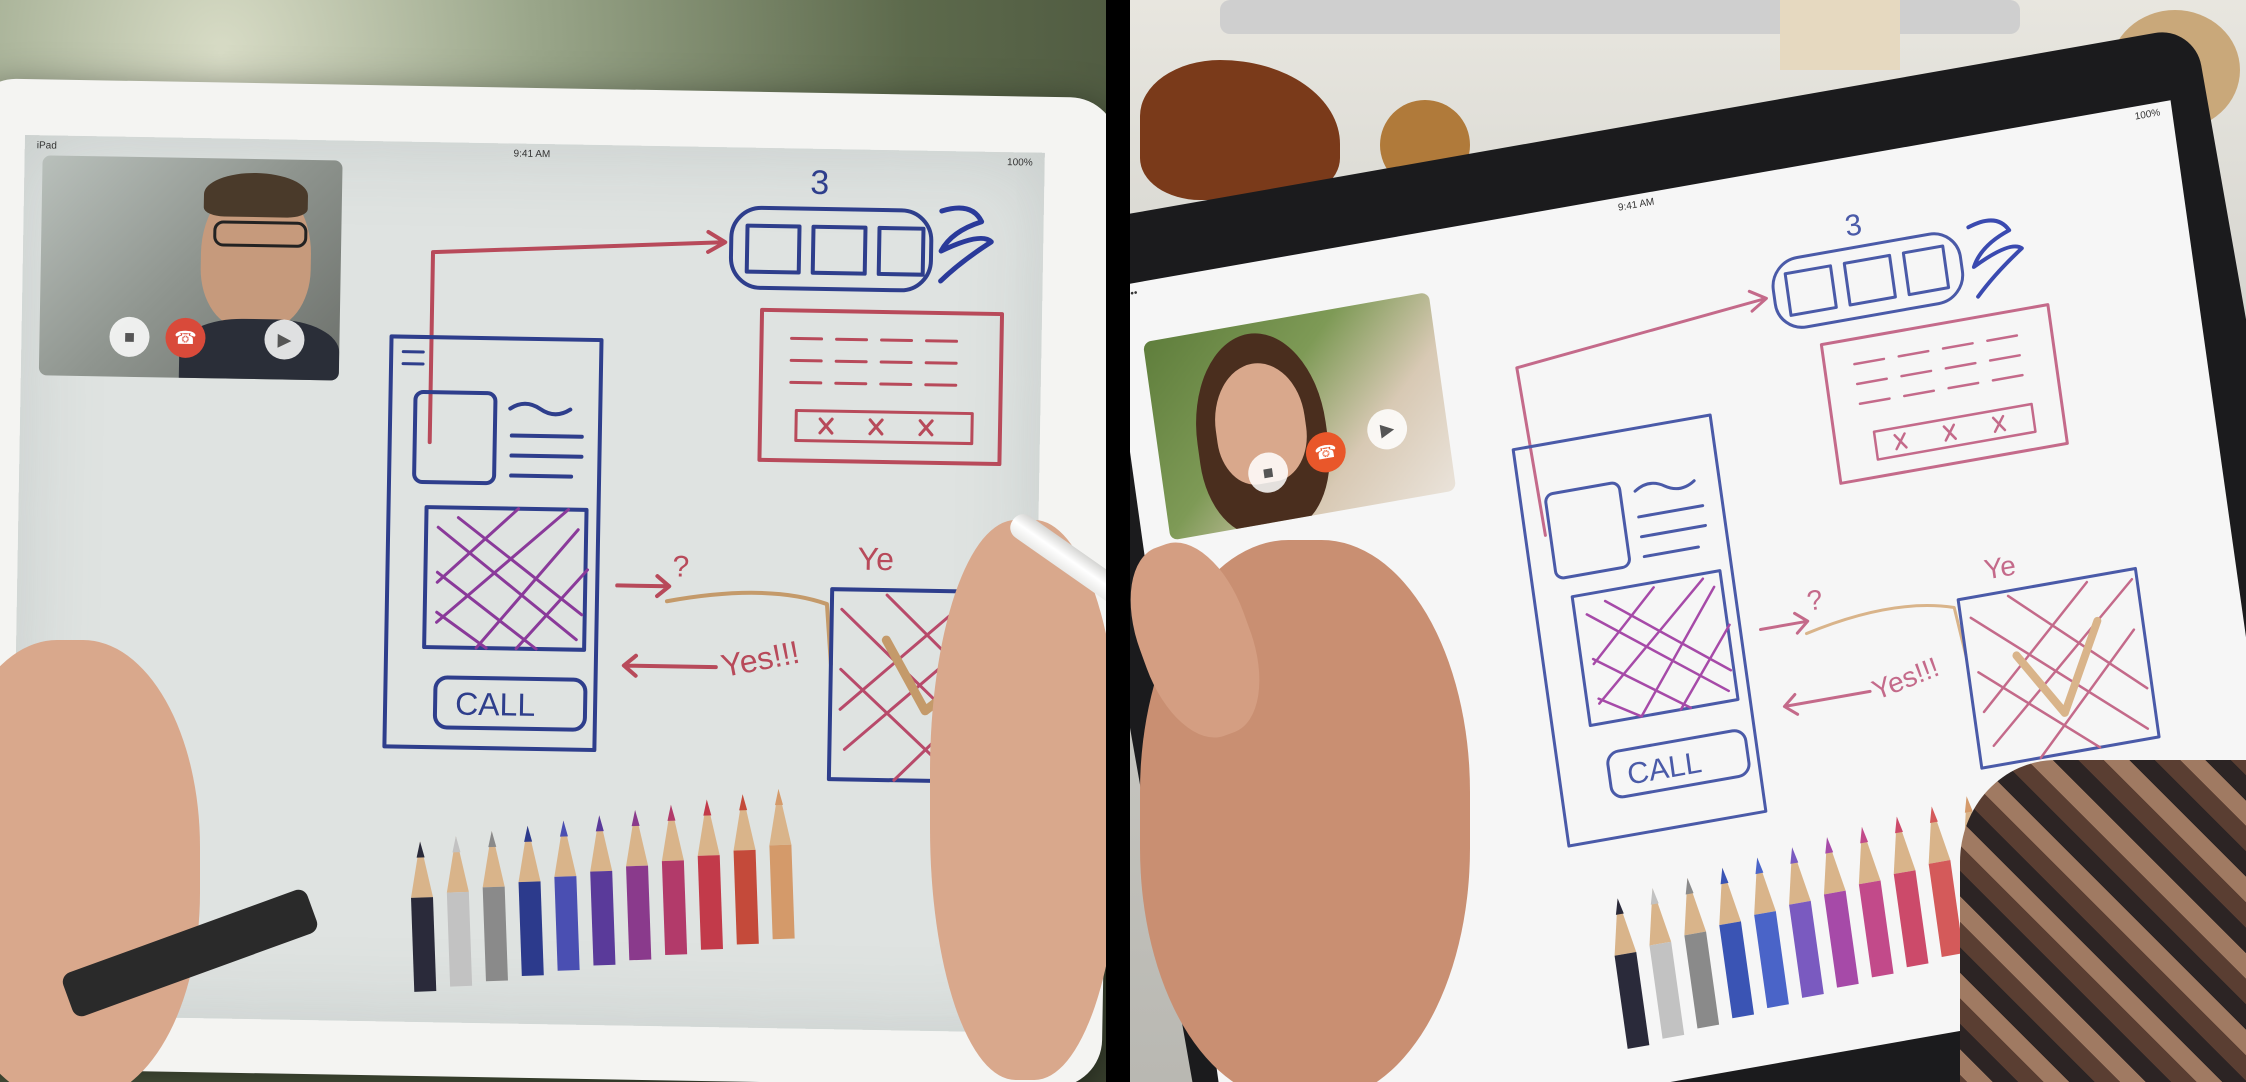 The height and width of the screenshot is (1082, 2246). What do you see at coordinates (1620, 17) in the screenshot?
I see `lamp-arm` at bounding box center [1620, 17].